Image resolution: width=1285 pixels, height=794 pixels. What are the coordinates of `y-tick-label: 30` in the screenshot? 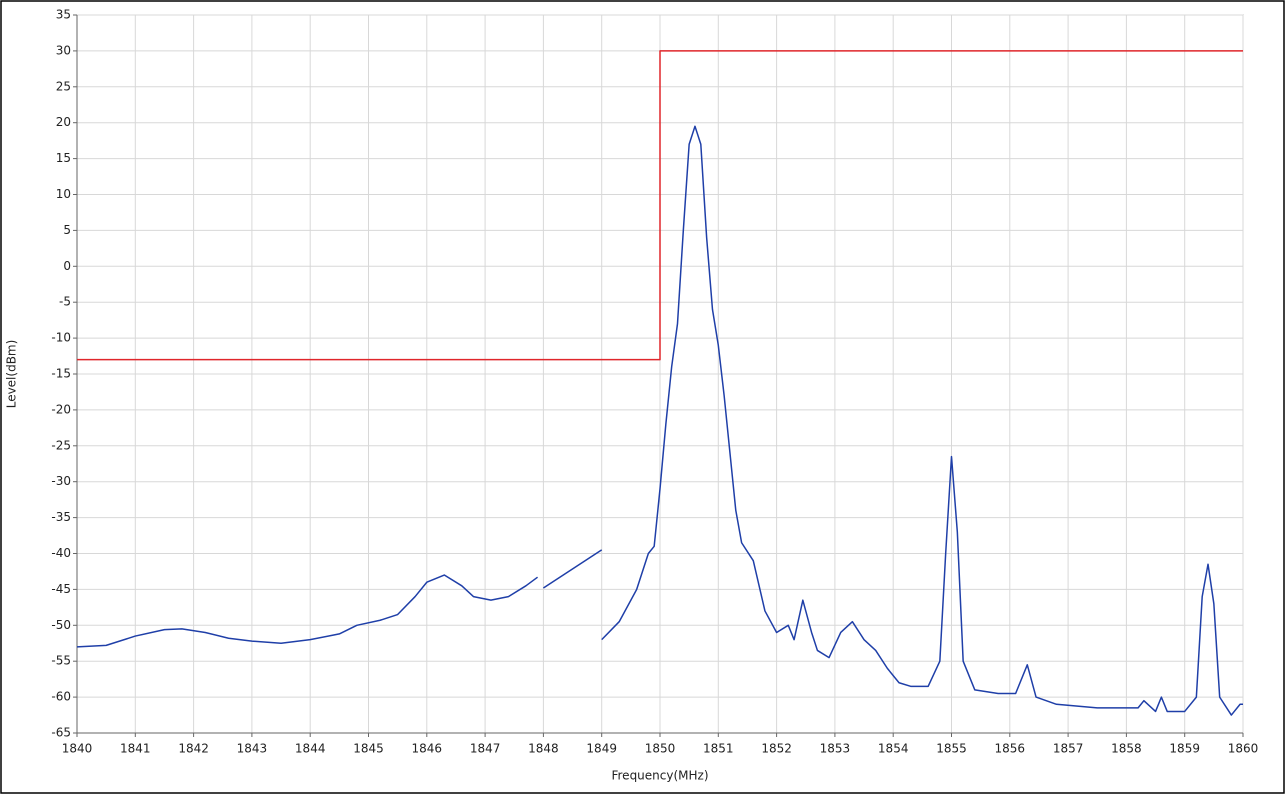 It's located at (63, 50).